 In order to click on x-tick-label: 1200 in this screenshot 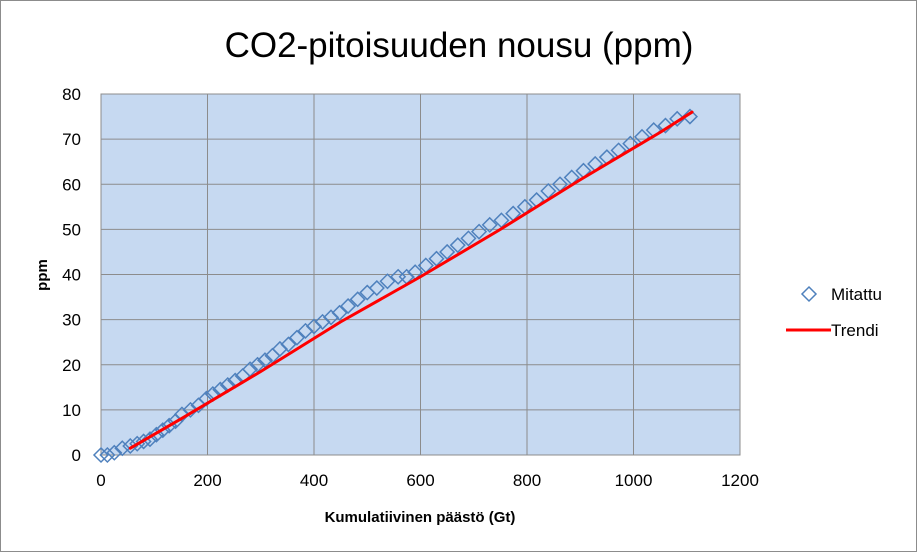, I will do `click(740, 480)`.